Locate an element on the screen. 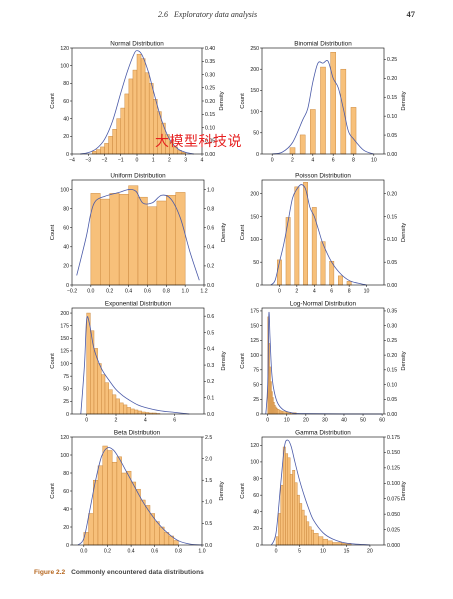  y2-tick-label: 0.15 is located at coordinates (392, 98).